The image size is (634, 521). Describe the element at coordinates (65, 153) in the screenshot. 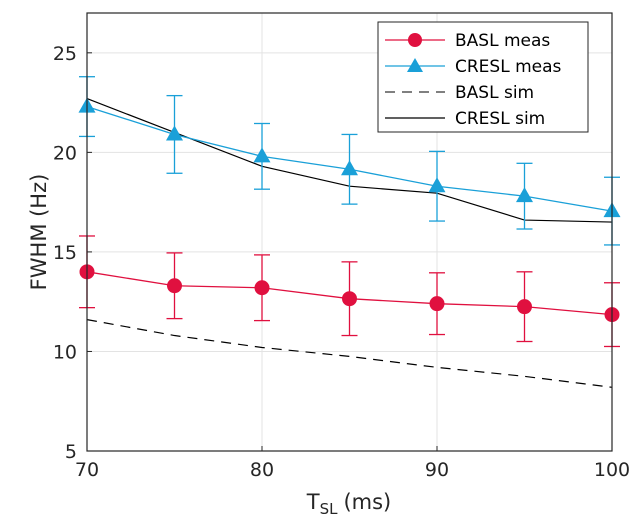

I see `y-tick-label: 20` at that location.